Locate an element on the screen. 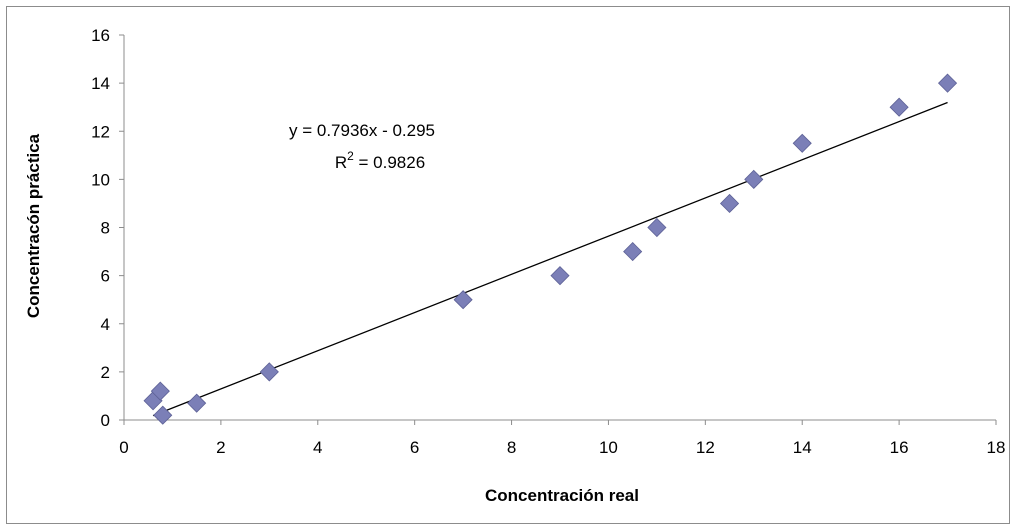 This screenshot has width=1018, height=532. x-axis-title: Concentración real is located at coordinates (562, 495).